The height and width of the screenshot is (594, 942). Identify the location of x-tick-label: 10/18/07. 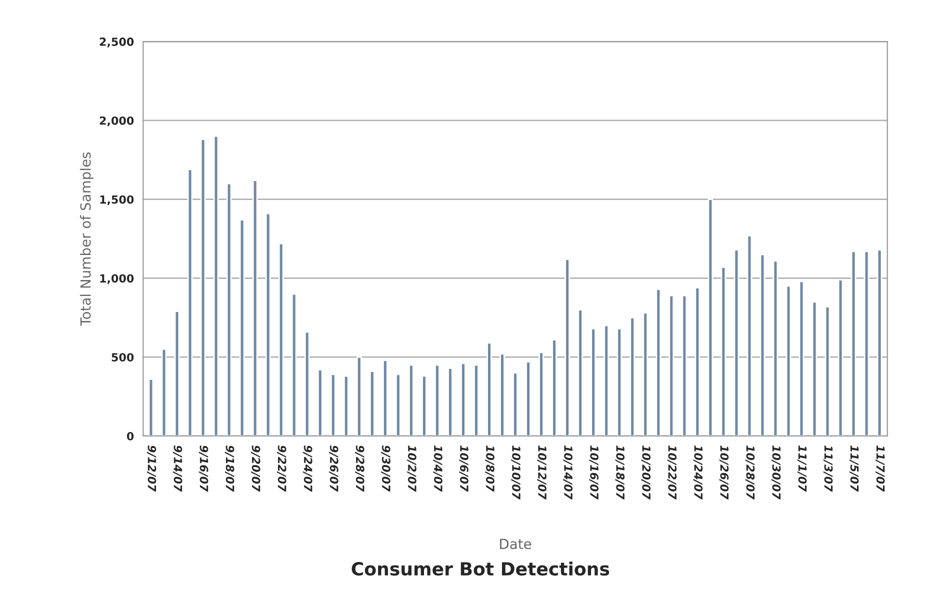
(620, 473).